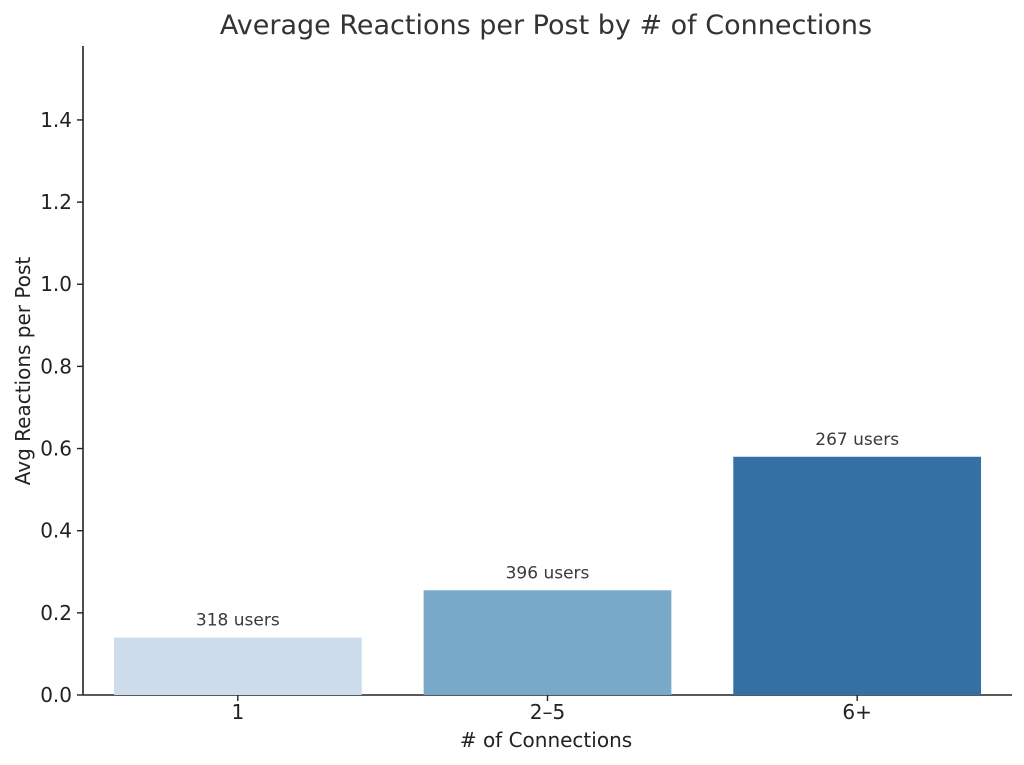 Image resolution: width=1024 pixels, height=765 pixels. I want to click on bar-data-label: 396 users, so click(548, 573).